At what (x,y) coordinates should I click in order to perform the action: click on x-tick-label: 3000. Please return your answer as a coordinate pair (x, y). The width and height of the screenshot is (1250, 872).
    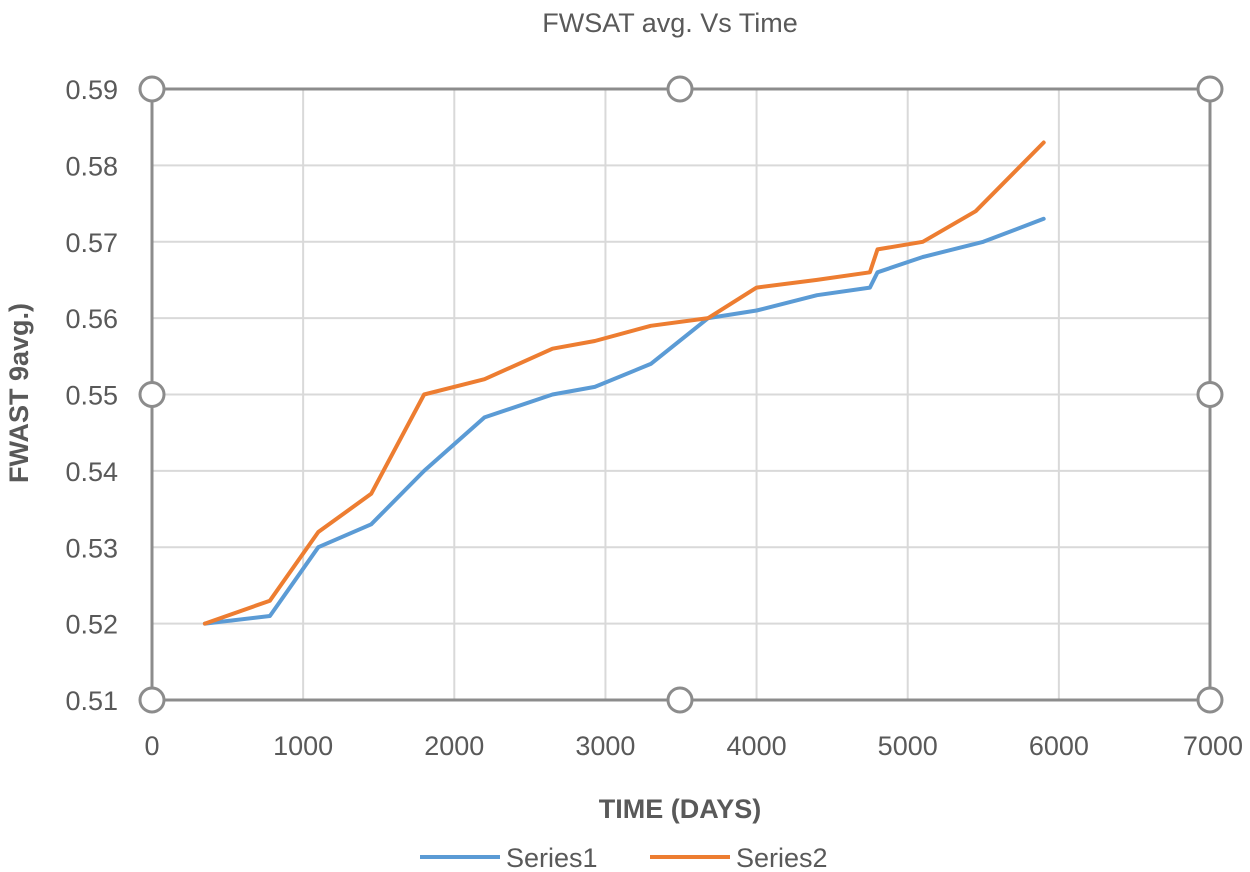
    Looking at the image, I should click on (605, 746).